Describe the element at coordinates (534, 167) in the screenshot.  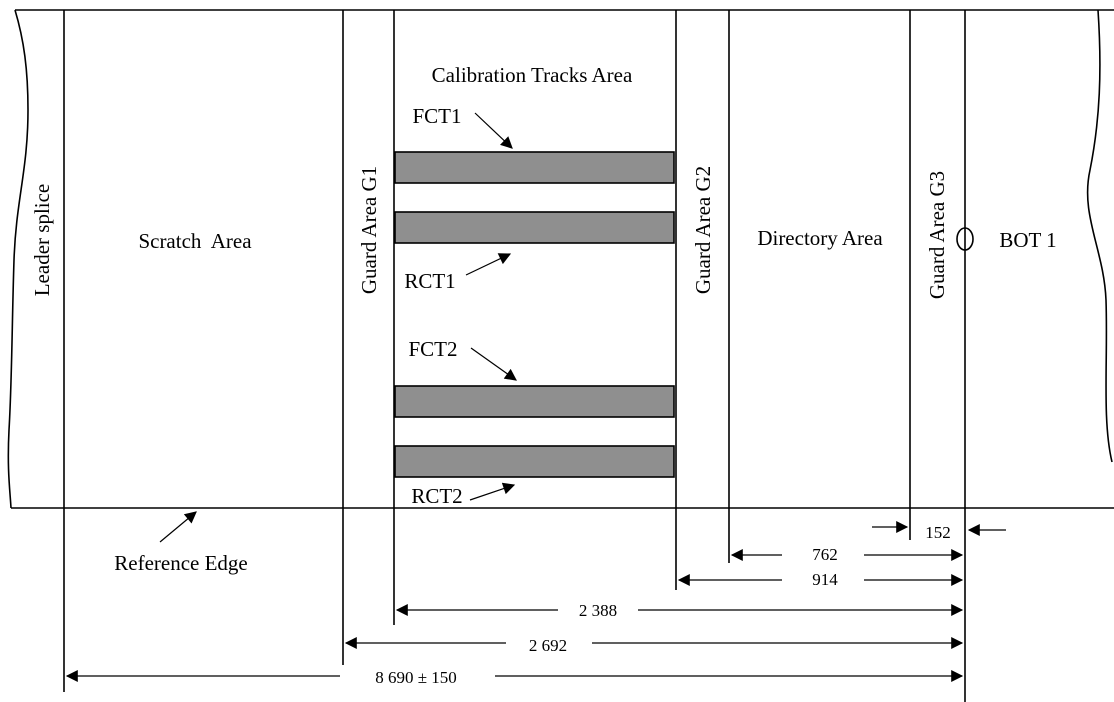
I see `track-fct1` at that location.